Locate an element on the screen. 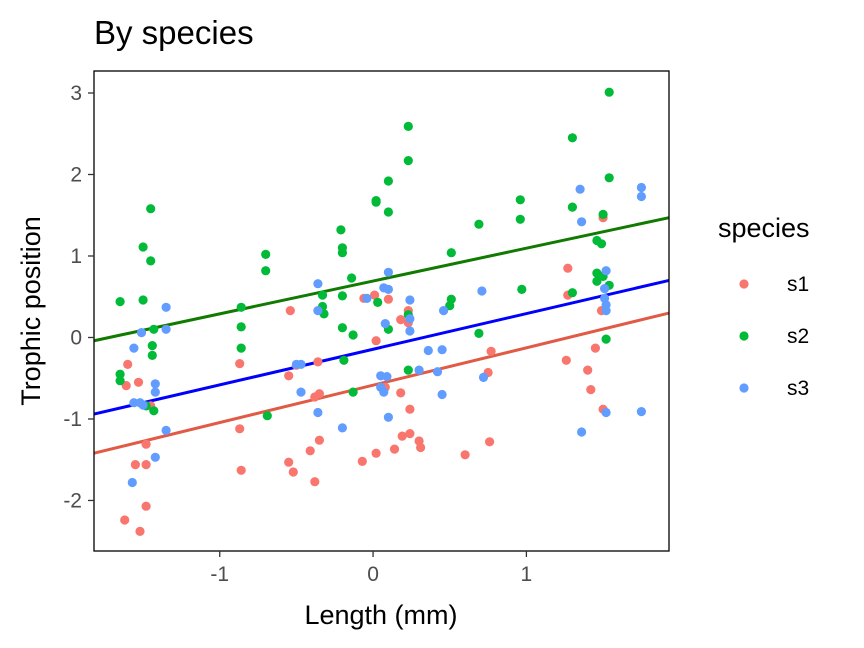 This screenshot has width=864, height=648. x-tick-label: 1 is located at coordinates (527, 574).